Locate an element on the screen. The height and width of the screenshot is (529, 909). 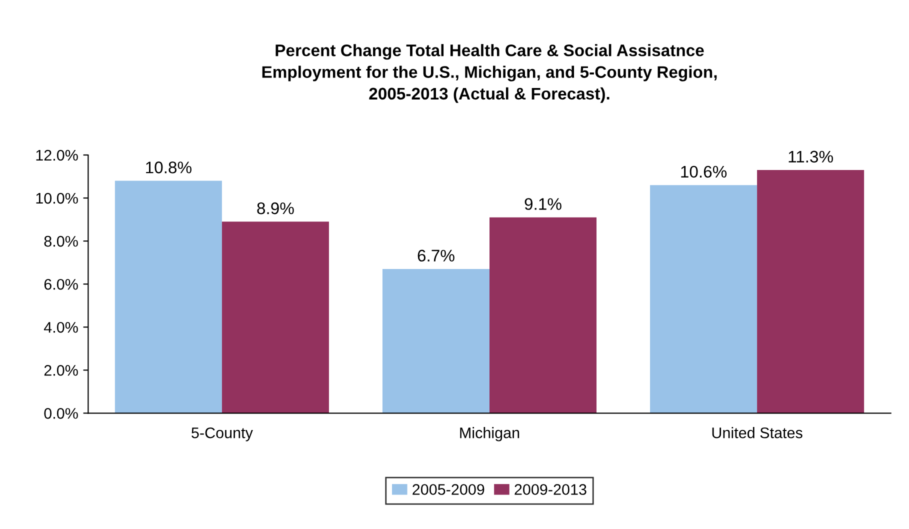
data-label: 6.7% is located at coordinates (436, 256).